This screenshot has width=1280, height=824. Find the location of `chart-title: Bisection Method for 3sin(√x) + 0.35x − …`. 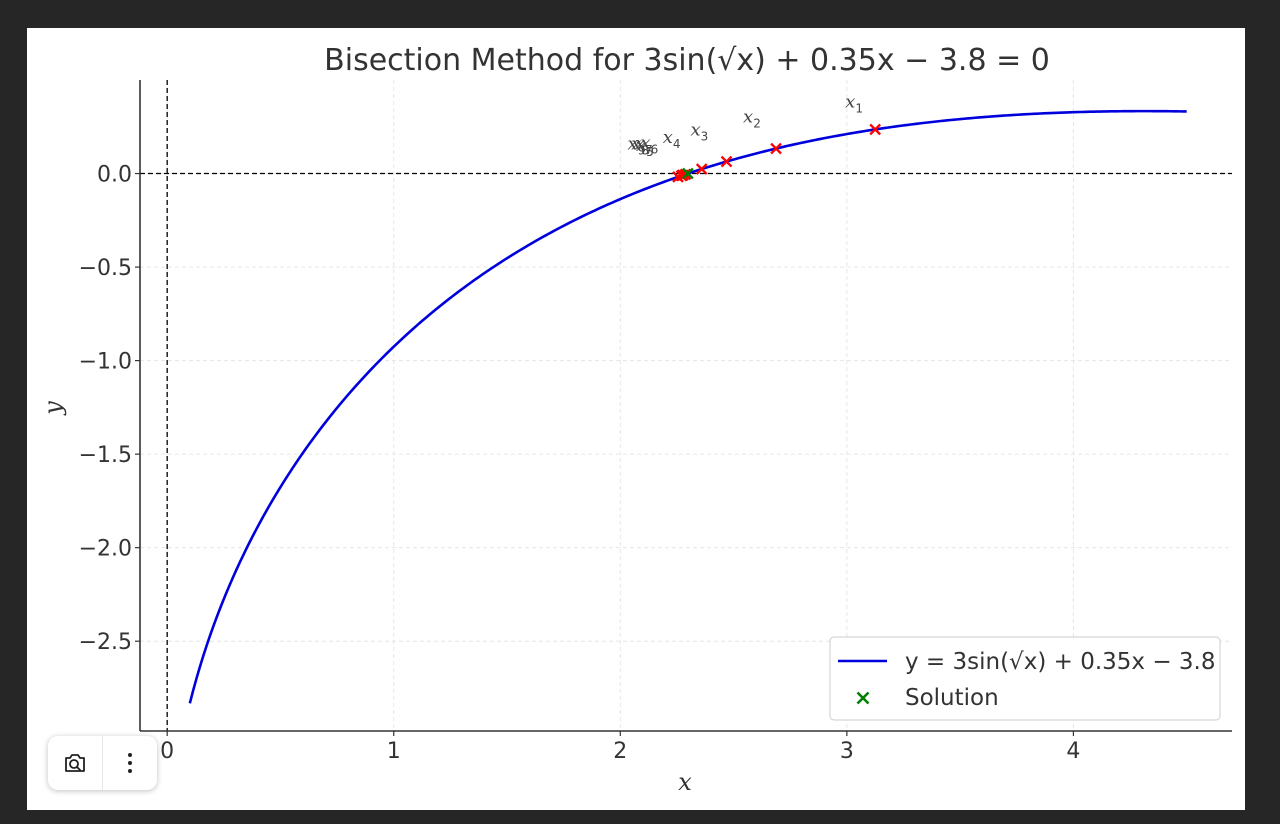

chart-title: Bisection Method for 3sin(√x) + 0.35x − … is located at coordinates (687, 60).